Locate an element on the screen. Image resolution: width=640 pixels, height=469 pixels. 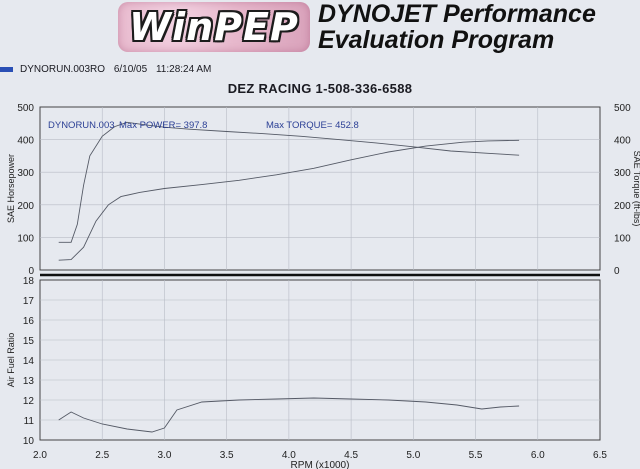
y-tick-label: 300 is located at coordinates (25, 173).